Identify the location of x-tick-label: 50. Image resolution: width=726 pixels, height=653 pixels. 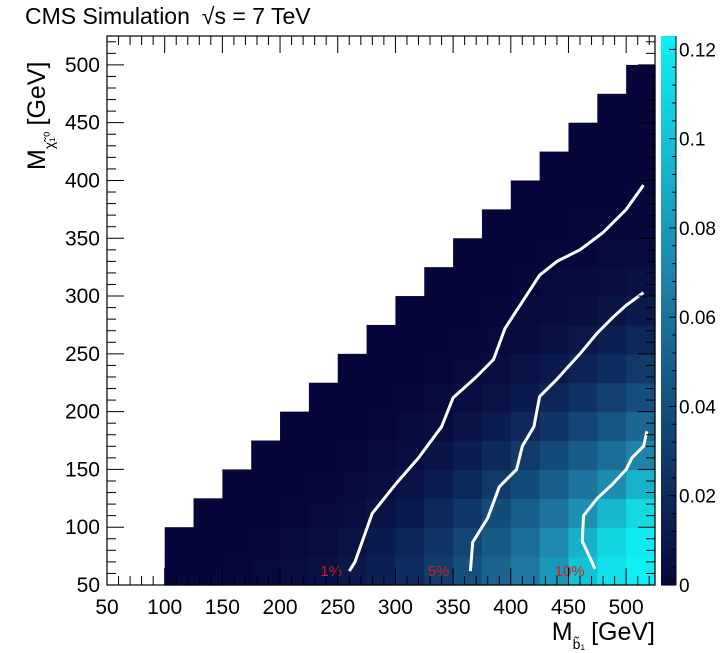
(106, 607).